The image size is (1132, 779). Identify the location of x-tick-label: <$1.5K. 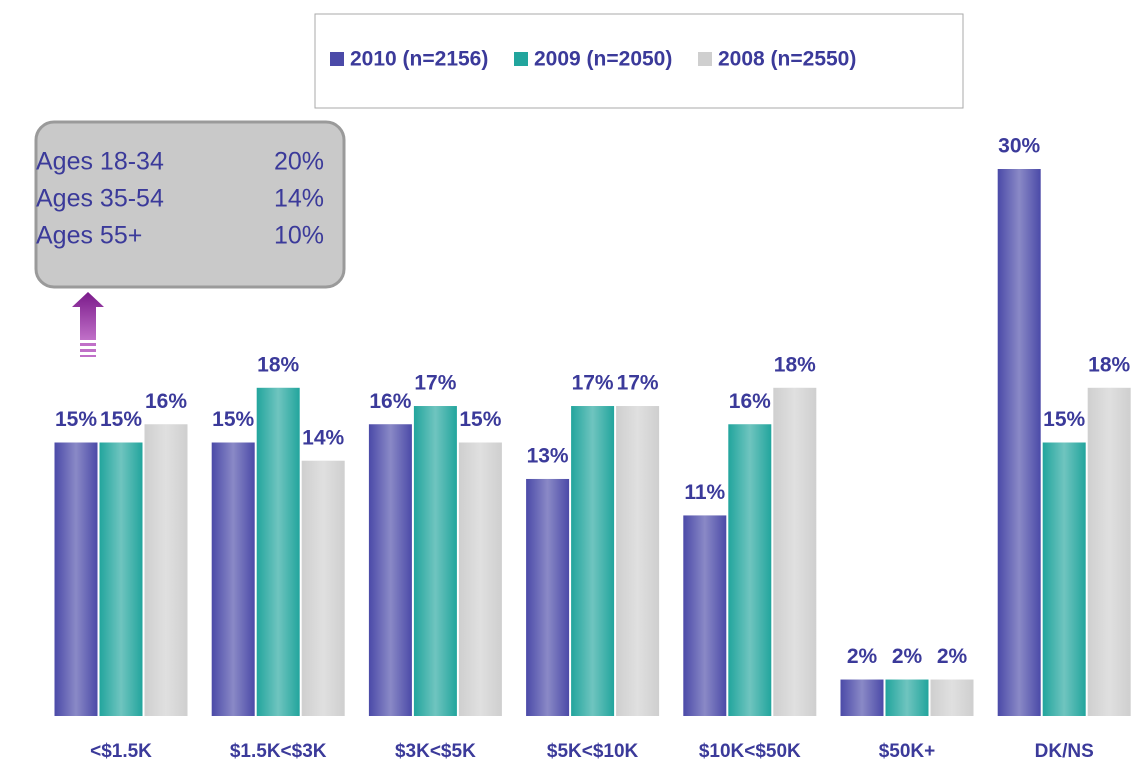
(121, 751).